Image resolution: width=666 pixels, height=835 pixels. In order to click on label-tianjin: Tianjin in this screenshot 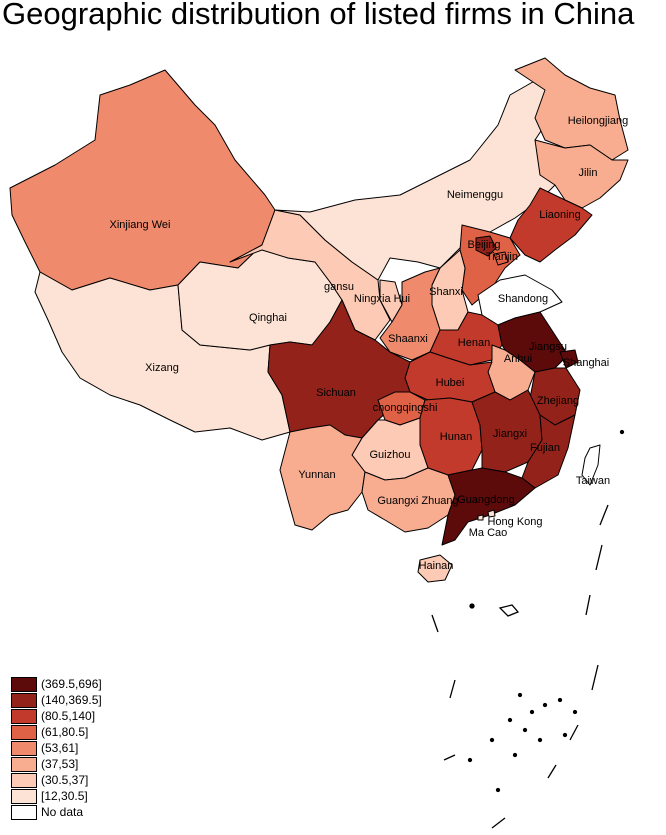, I will do `click(502, 257)`.